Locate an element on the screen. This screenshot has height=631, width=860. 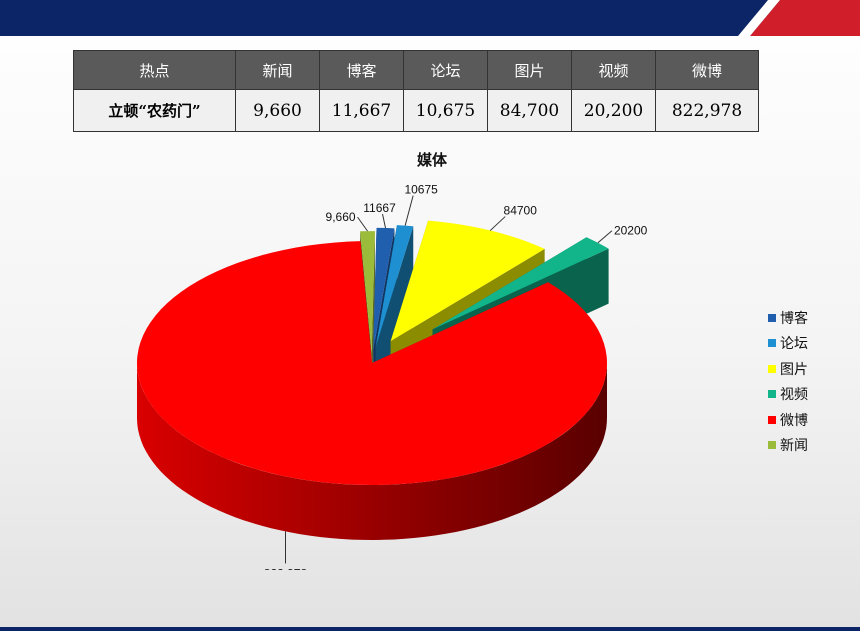
legend-label: 图片 is located at coordinates (794, 369).